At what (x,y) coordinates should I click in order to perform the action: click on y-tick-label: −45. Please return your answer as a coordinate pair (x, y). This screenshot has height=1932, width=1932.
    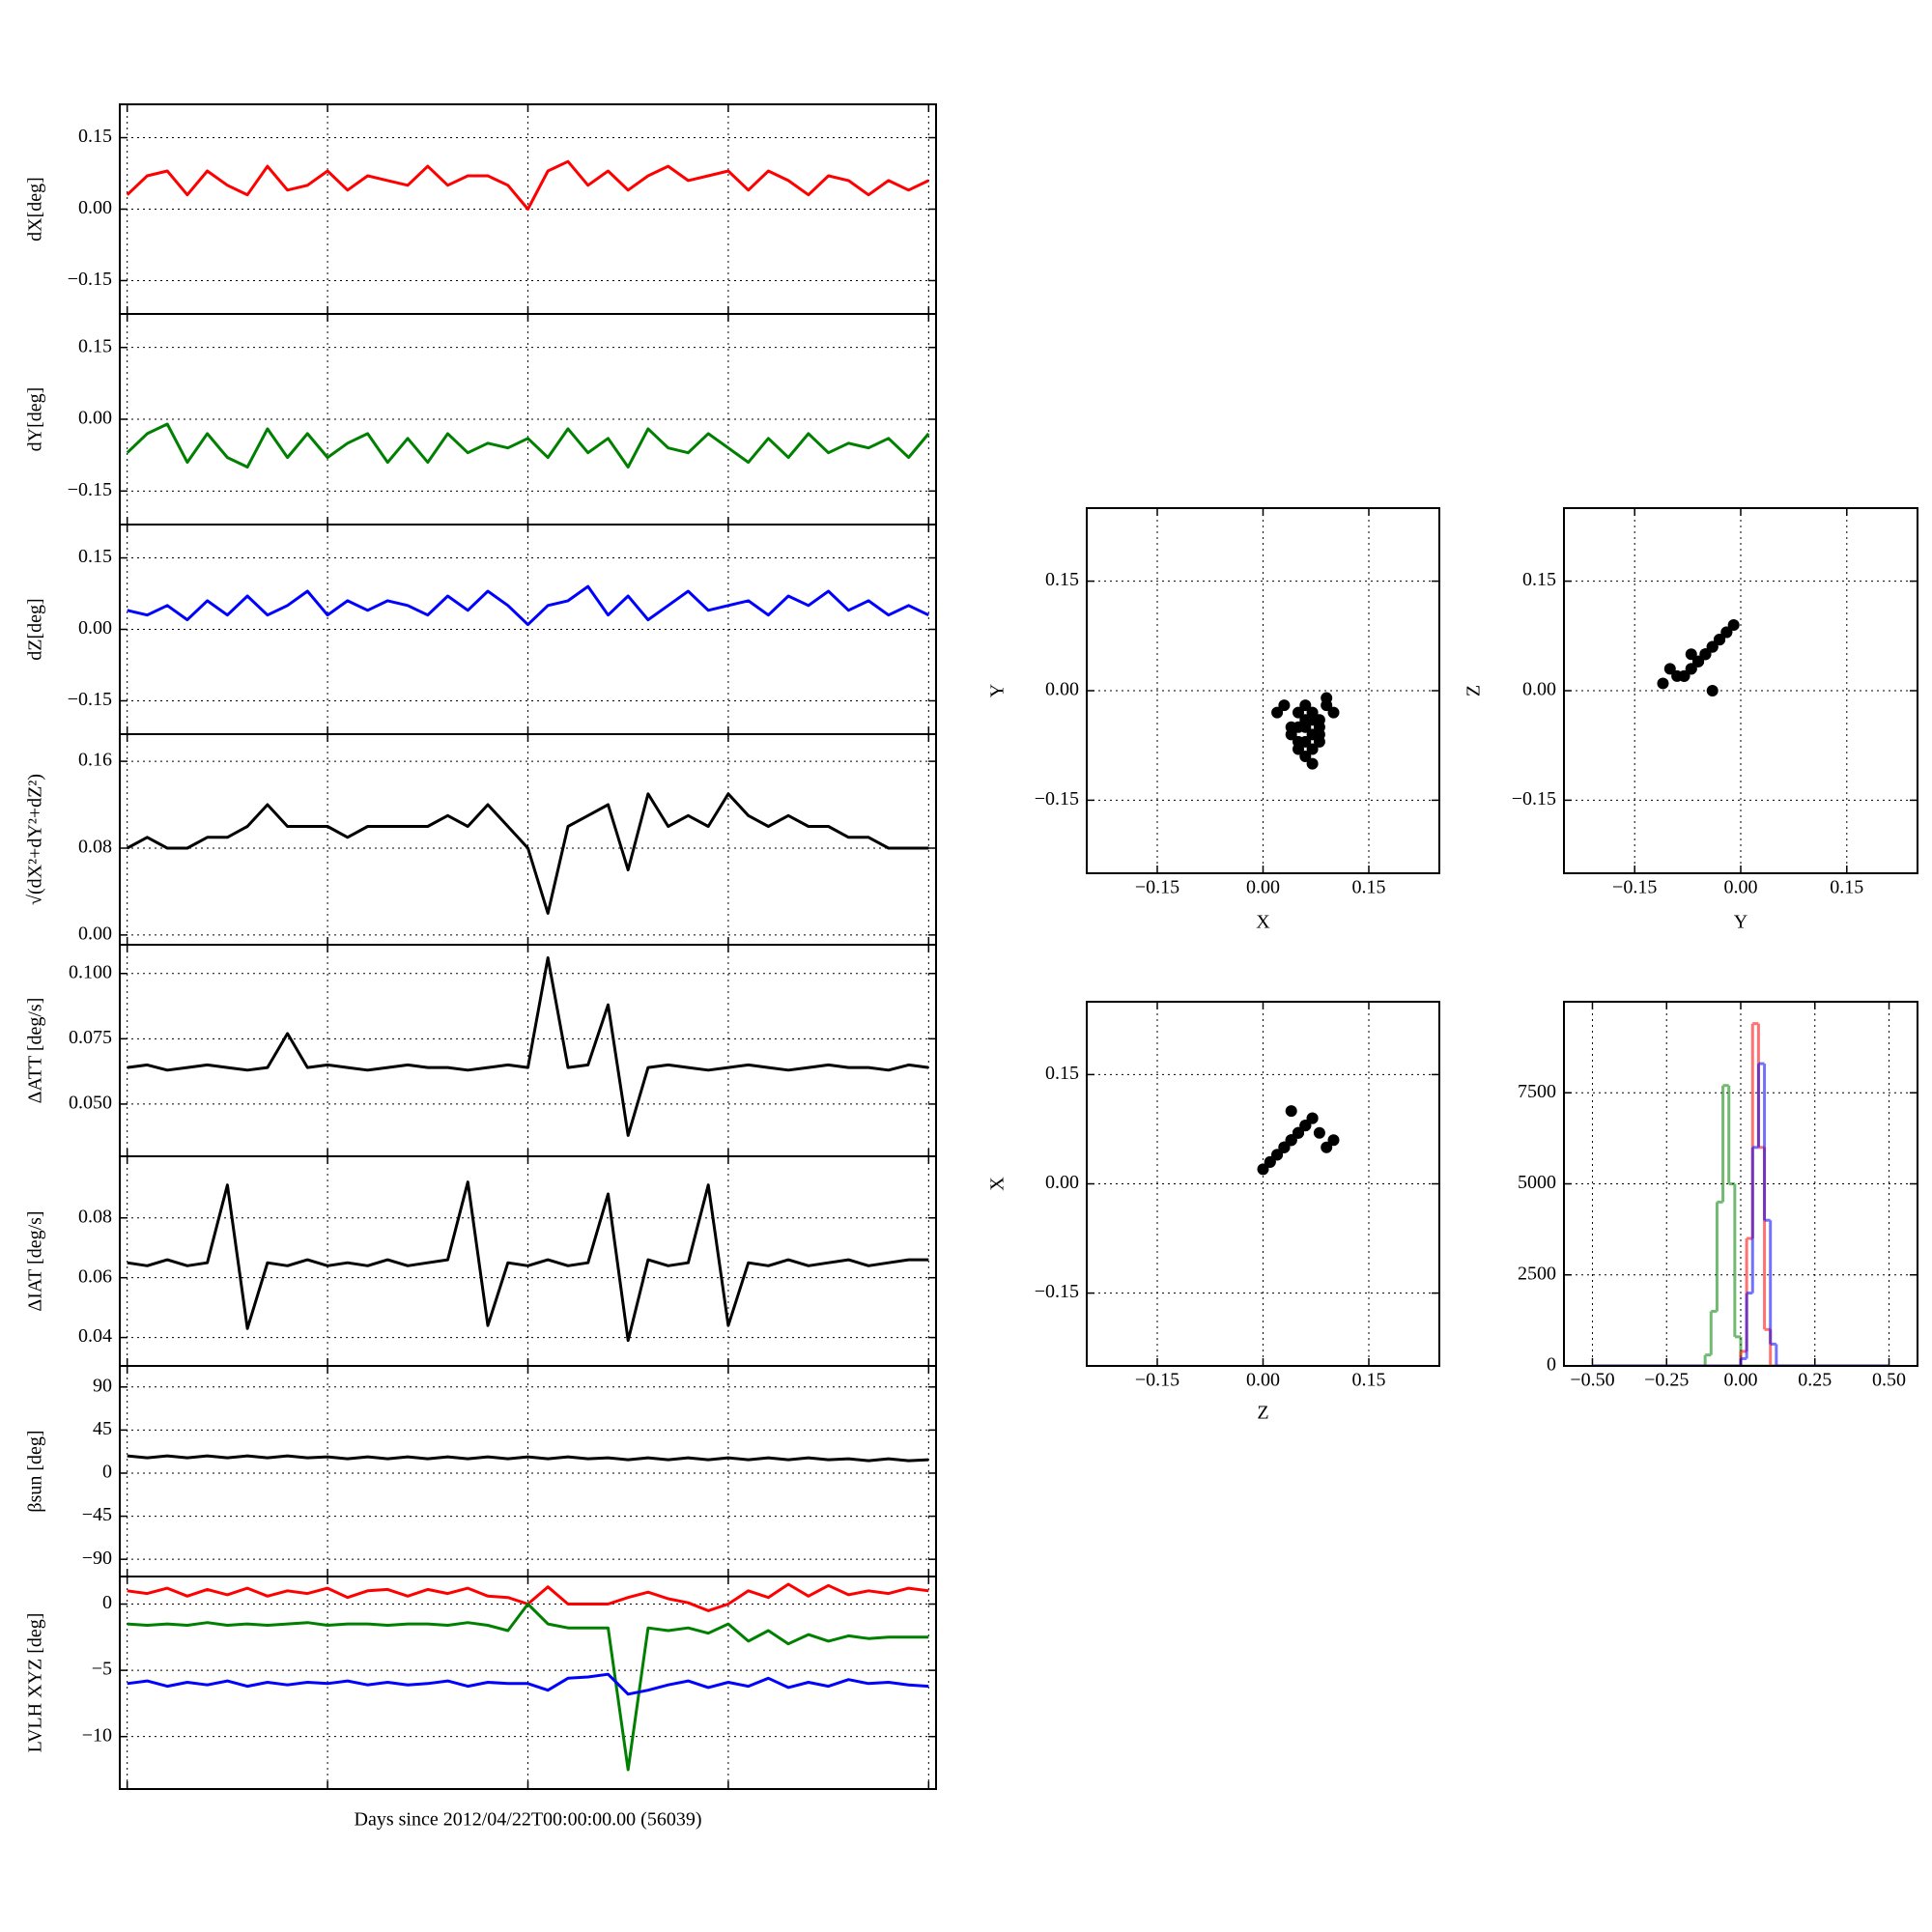
    Looking at the image, I should click on (97, 1514).